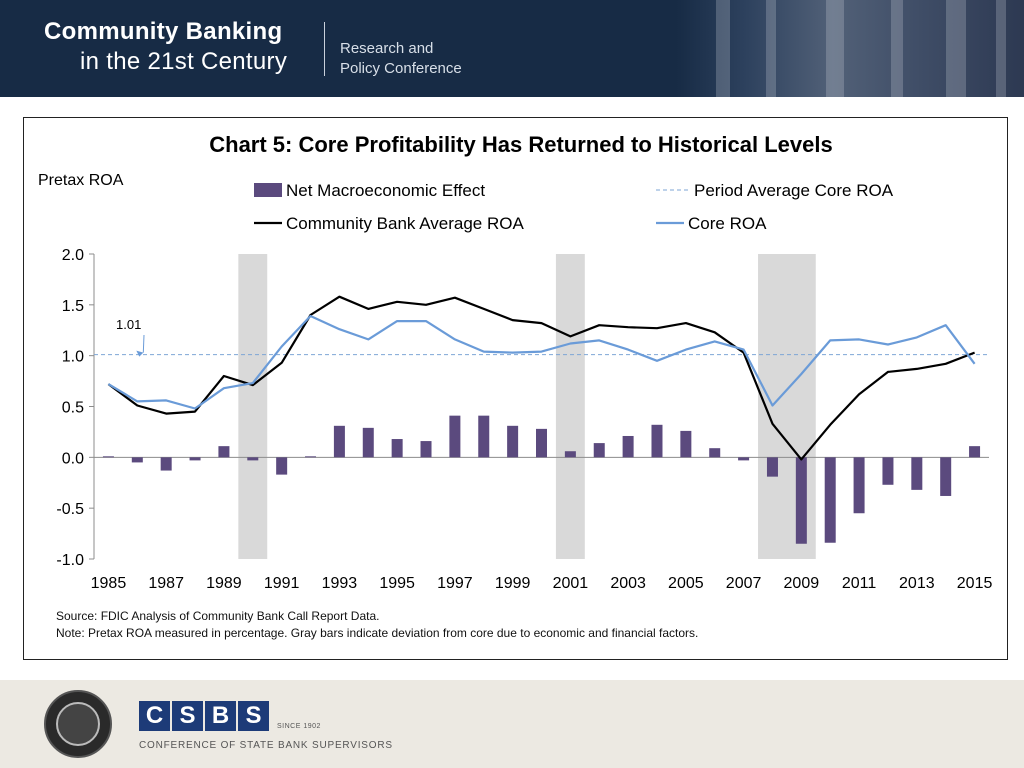  Describe the element at coordinates (299, 726) in the screenshot. I see `since-label: SINCE 1902` at that location.